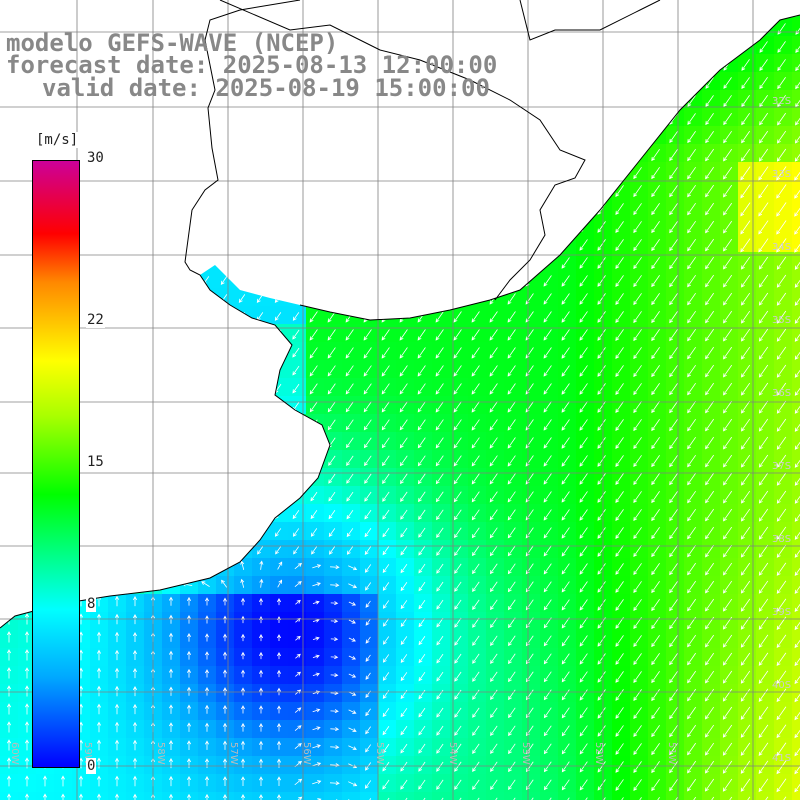 Image resolution: width=800 pixels, height=800 pixels. I want to click on title-forecast-date: forecast date: 2025-08-13 12:00:00, so click(252, 65).